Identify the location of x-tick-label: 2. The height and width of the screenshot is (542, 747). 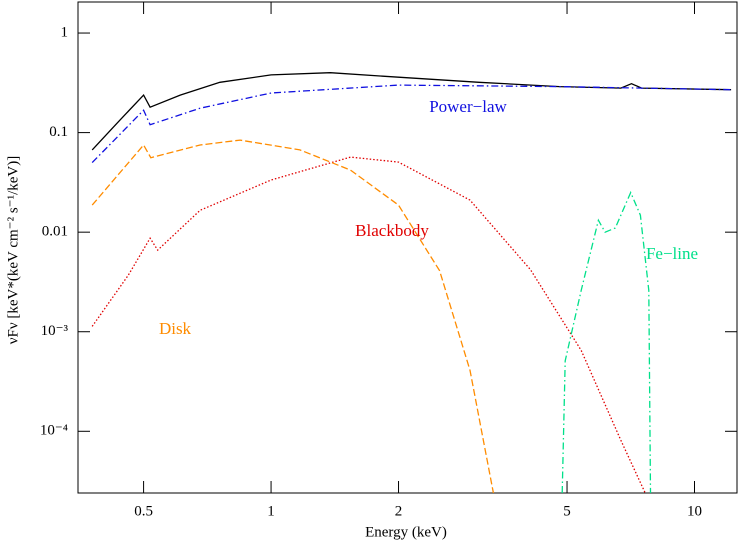
(399, 511).